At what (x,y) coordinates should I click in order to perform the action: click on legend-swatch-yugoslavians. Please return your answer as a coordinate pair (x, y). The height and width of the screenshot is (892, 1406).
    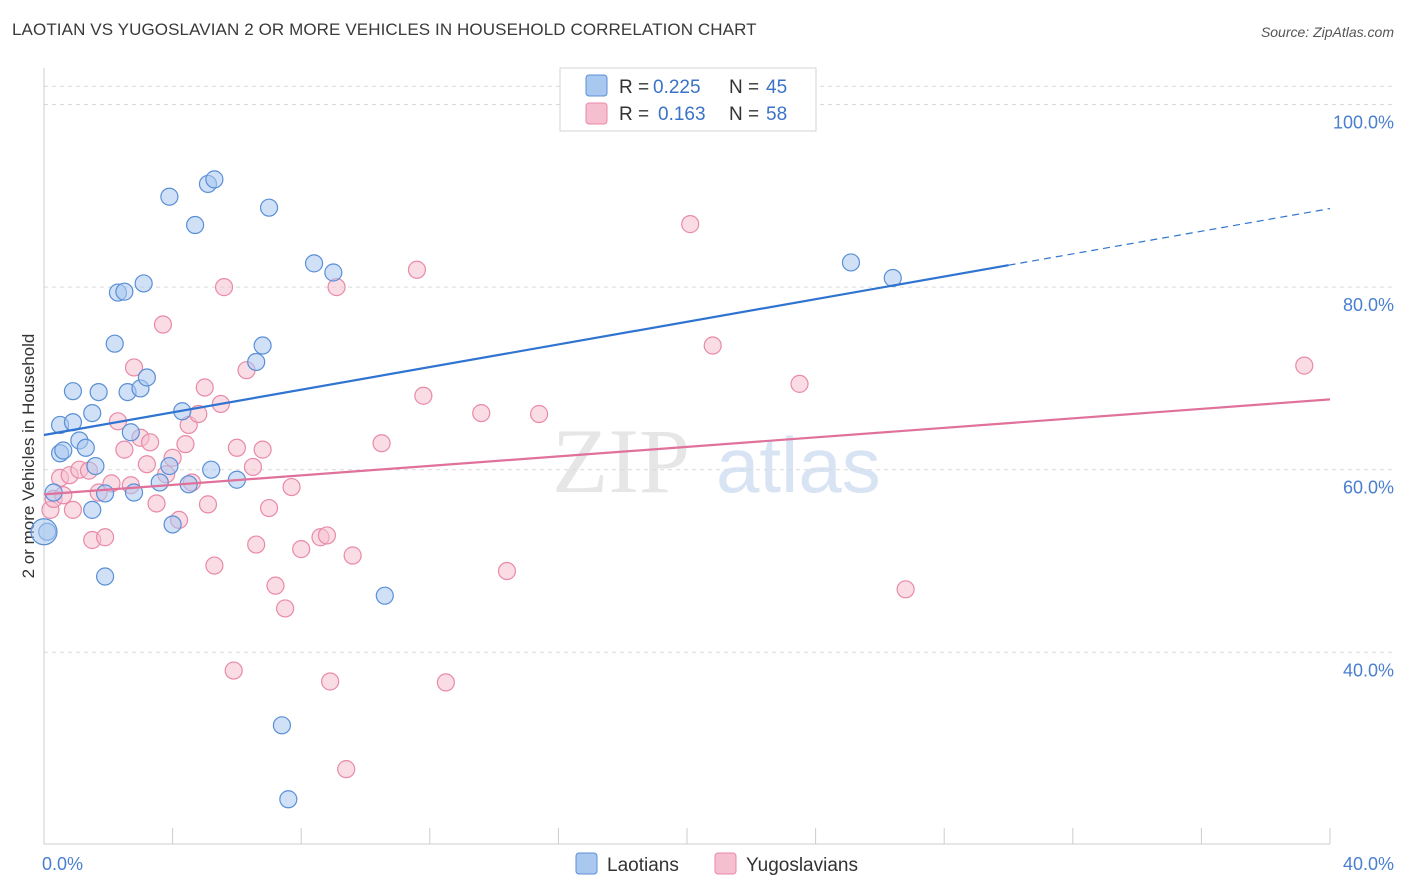
    Looking at the image, I should click on (596, 113).